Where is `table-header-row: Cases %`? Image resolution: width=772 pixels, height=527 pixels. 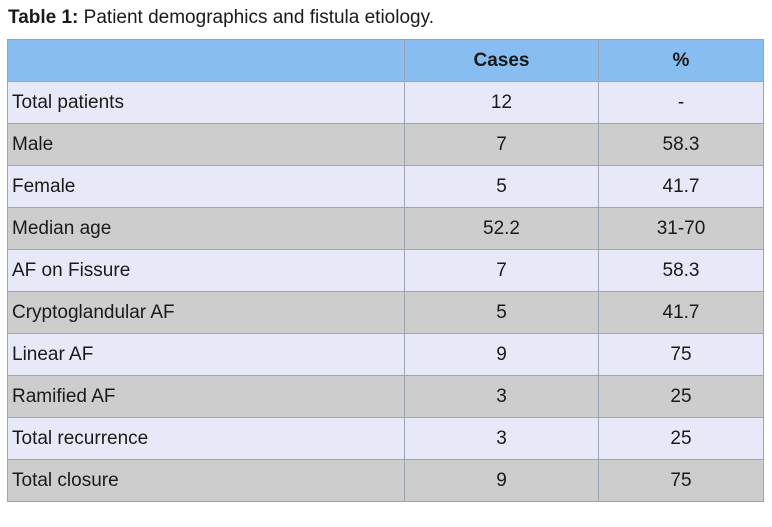 table-header-row: Cases % is located at coordinates (385, 60).